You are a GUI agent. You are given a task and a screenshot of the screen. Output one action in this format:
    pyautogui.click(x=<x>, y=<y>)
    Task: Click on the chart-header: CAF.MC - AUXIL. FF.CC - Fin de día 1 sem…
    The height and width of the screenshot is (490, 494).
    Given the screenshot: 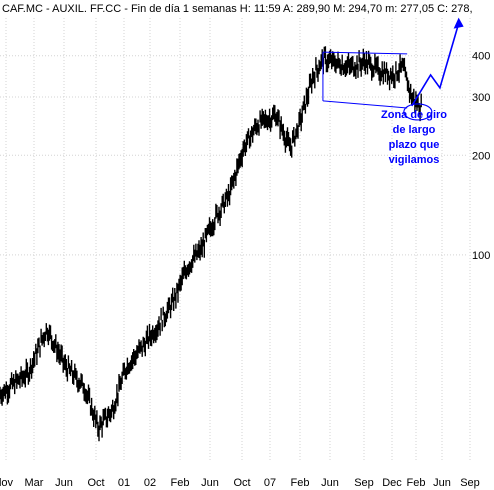 What is the action you would take?
    pyautogui.click(x=237, y=9)
    